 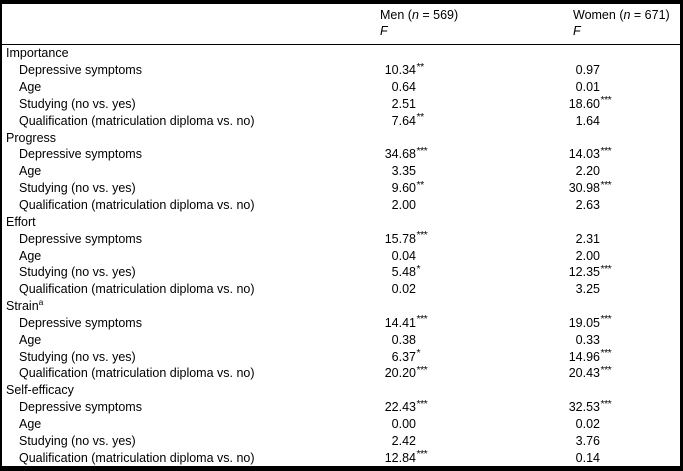 What do you see at coordinates (585, 103) in the screenshot?
I see `women-f-value-cell: 18.60 ***` at bounding box center [585, 103].